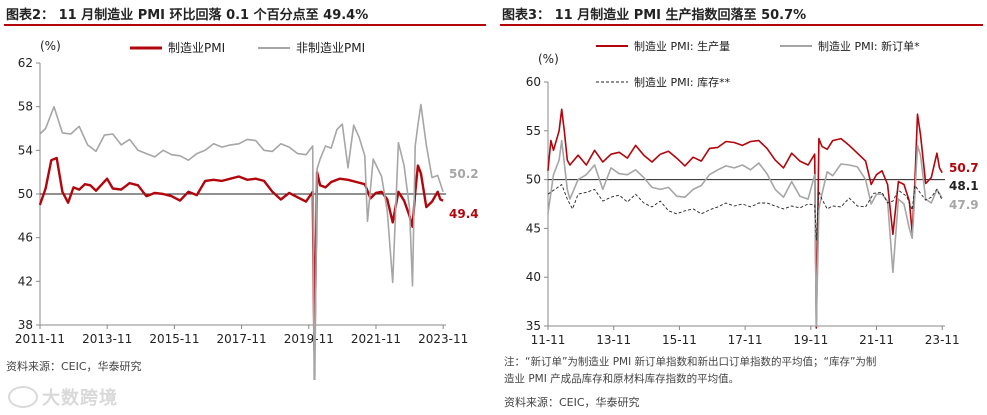 The width and height of the screenshot is (987, 415). I want to click on right-x-tick-label: 17-11, so click(745, 339).